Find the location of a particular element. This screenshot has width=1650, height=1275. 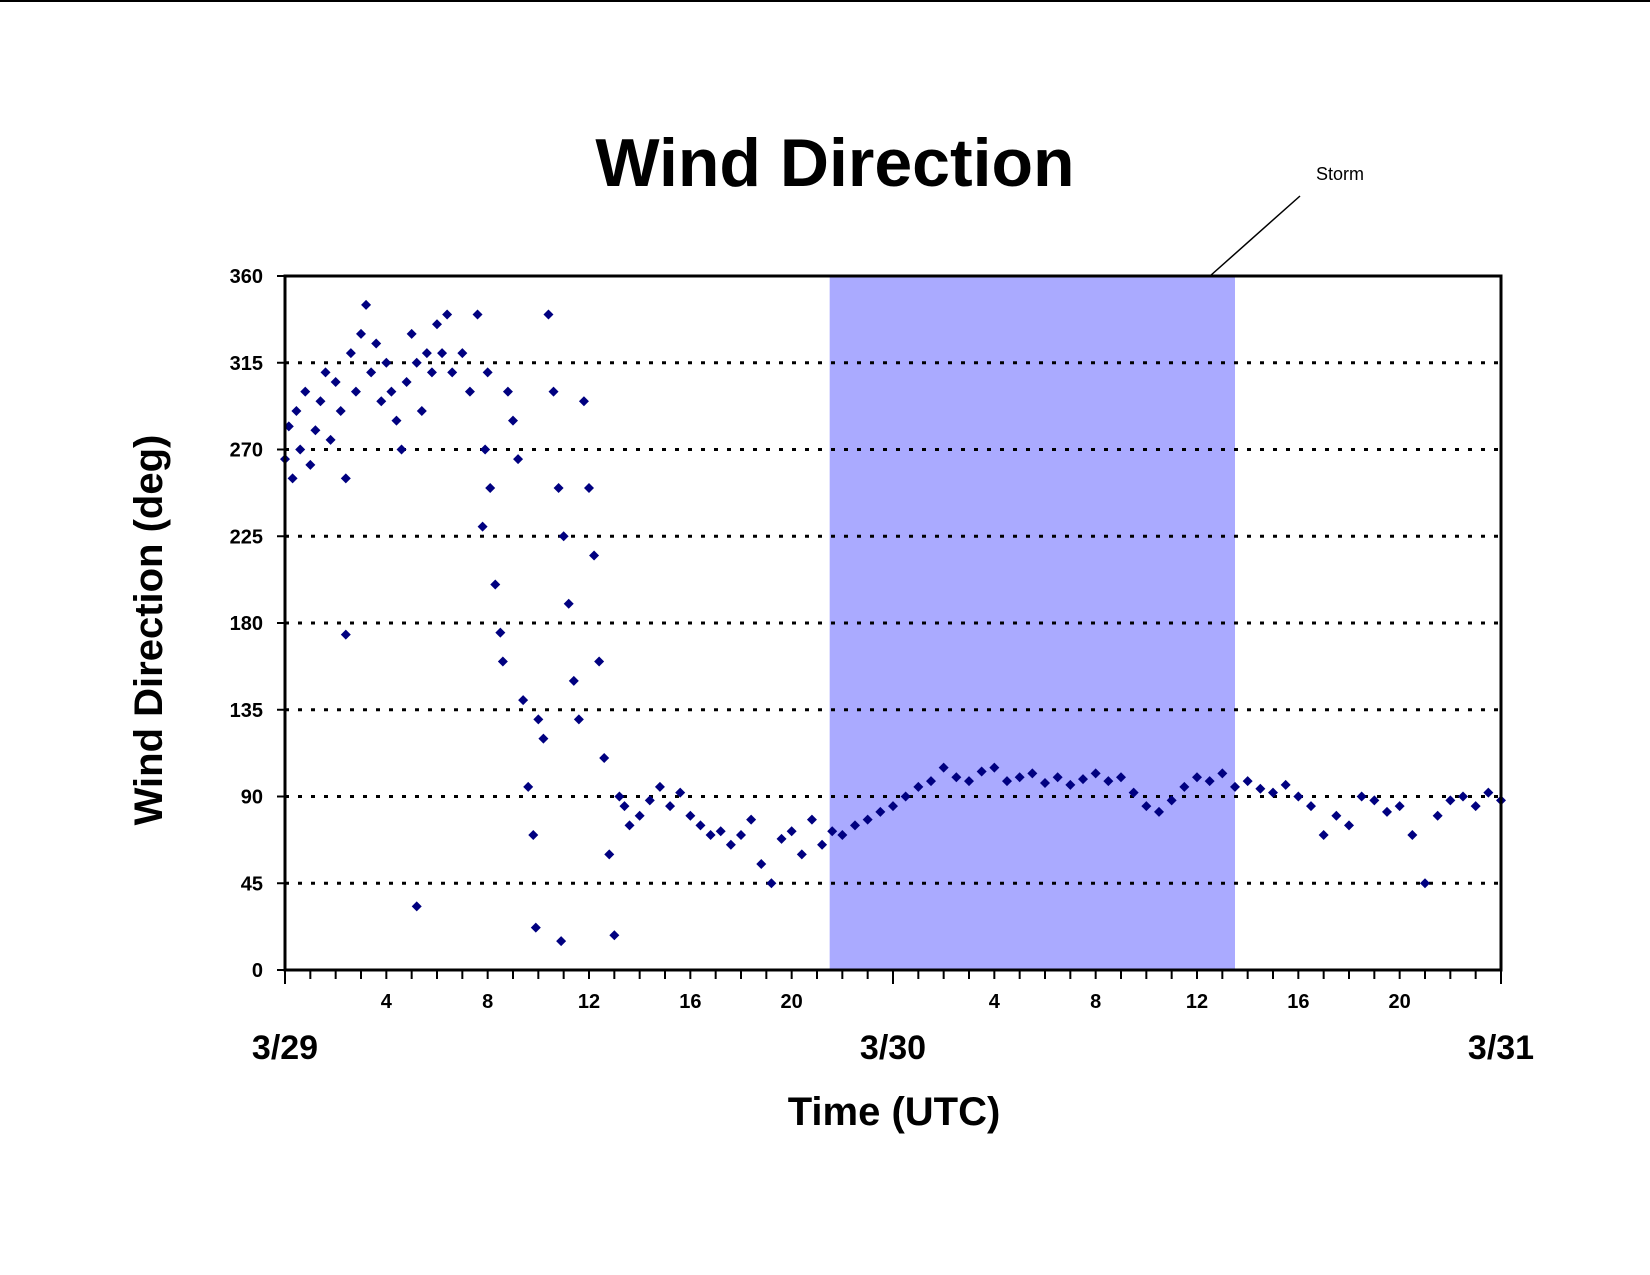

y-tick-label: 270 is located at coordinates (246, 451).